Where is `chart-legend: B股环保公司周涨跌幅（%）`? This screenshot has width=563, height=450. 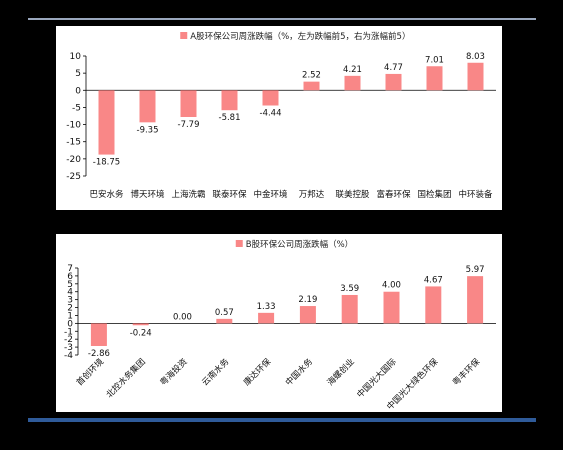 chart-legend: B股环保公司周涨跌幅（%） is located at coordinates (294, 244).